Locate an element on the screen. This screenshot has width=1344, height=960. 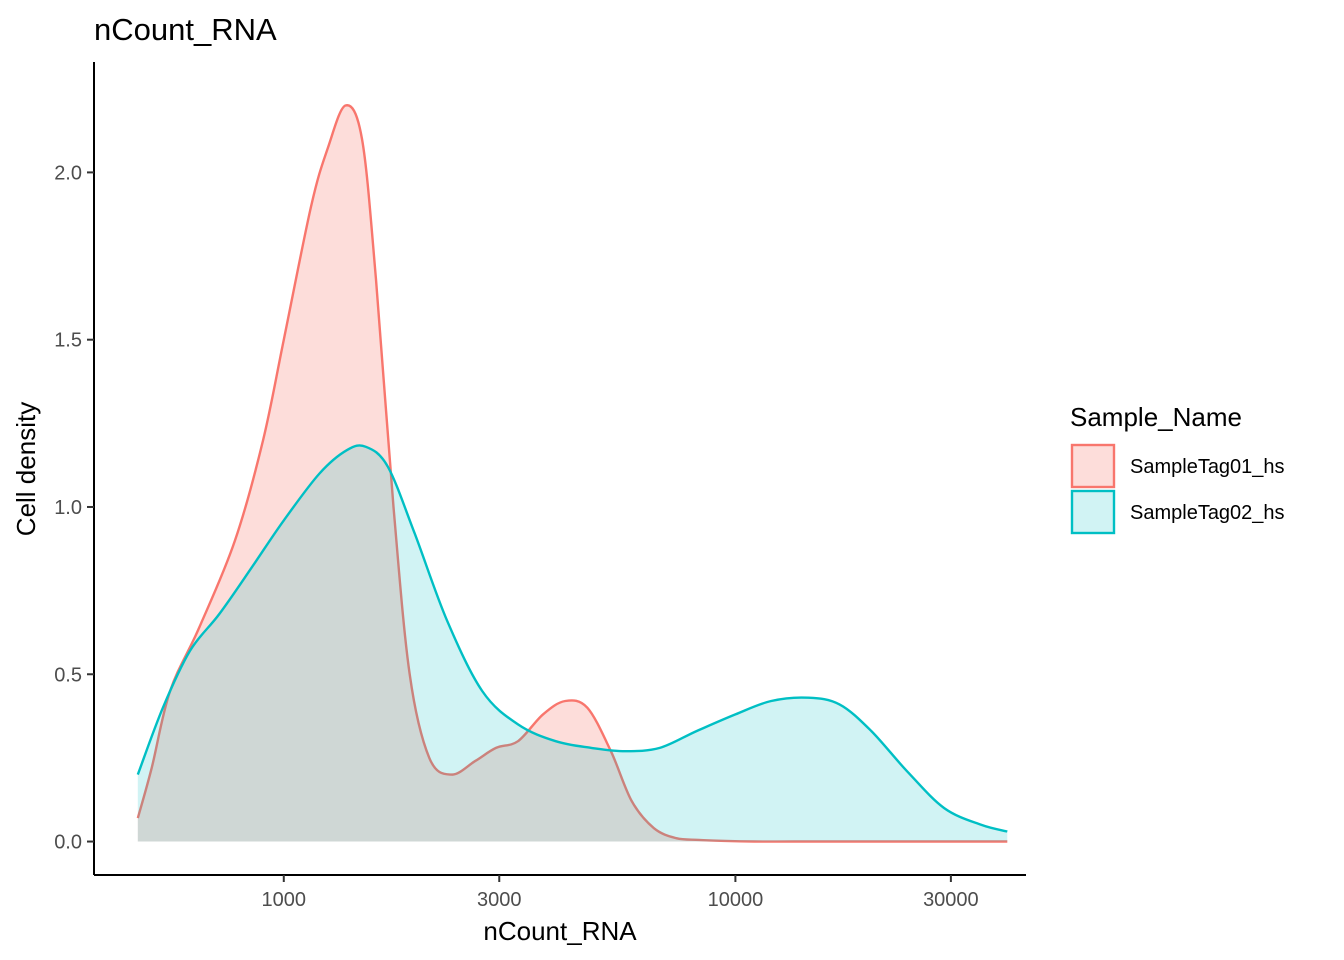
x-axis-title: nCount_RNA is located at coordinates (560, 931).